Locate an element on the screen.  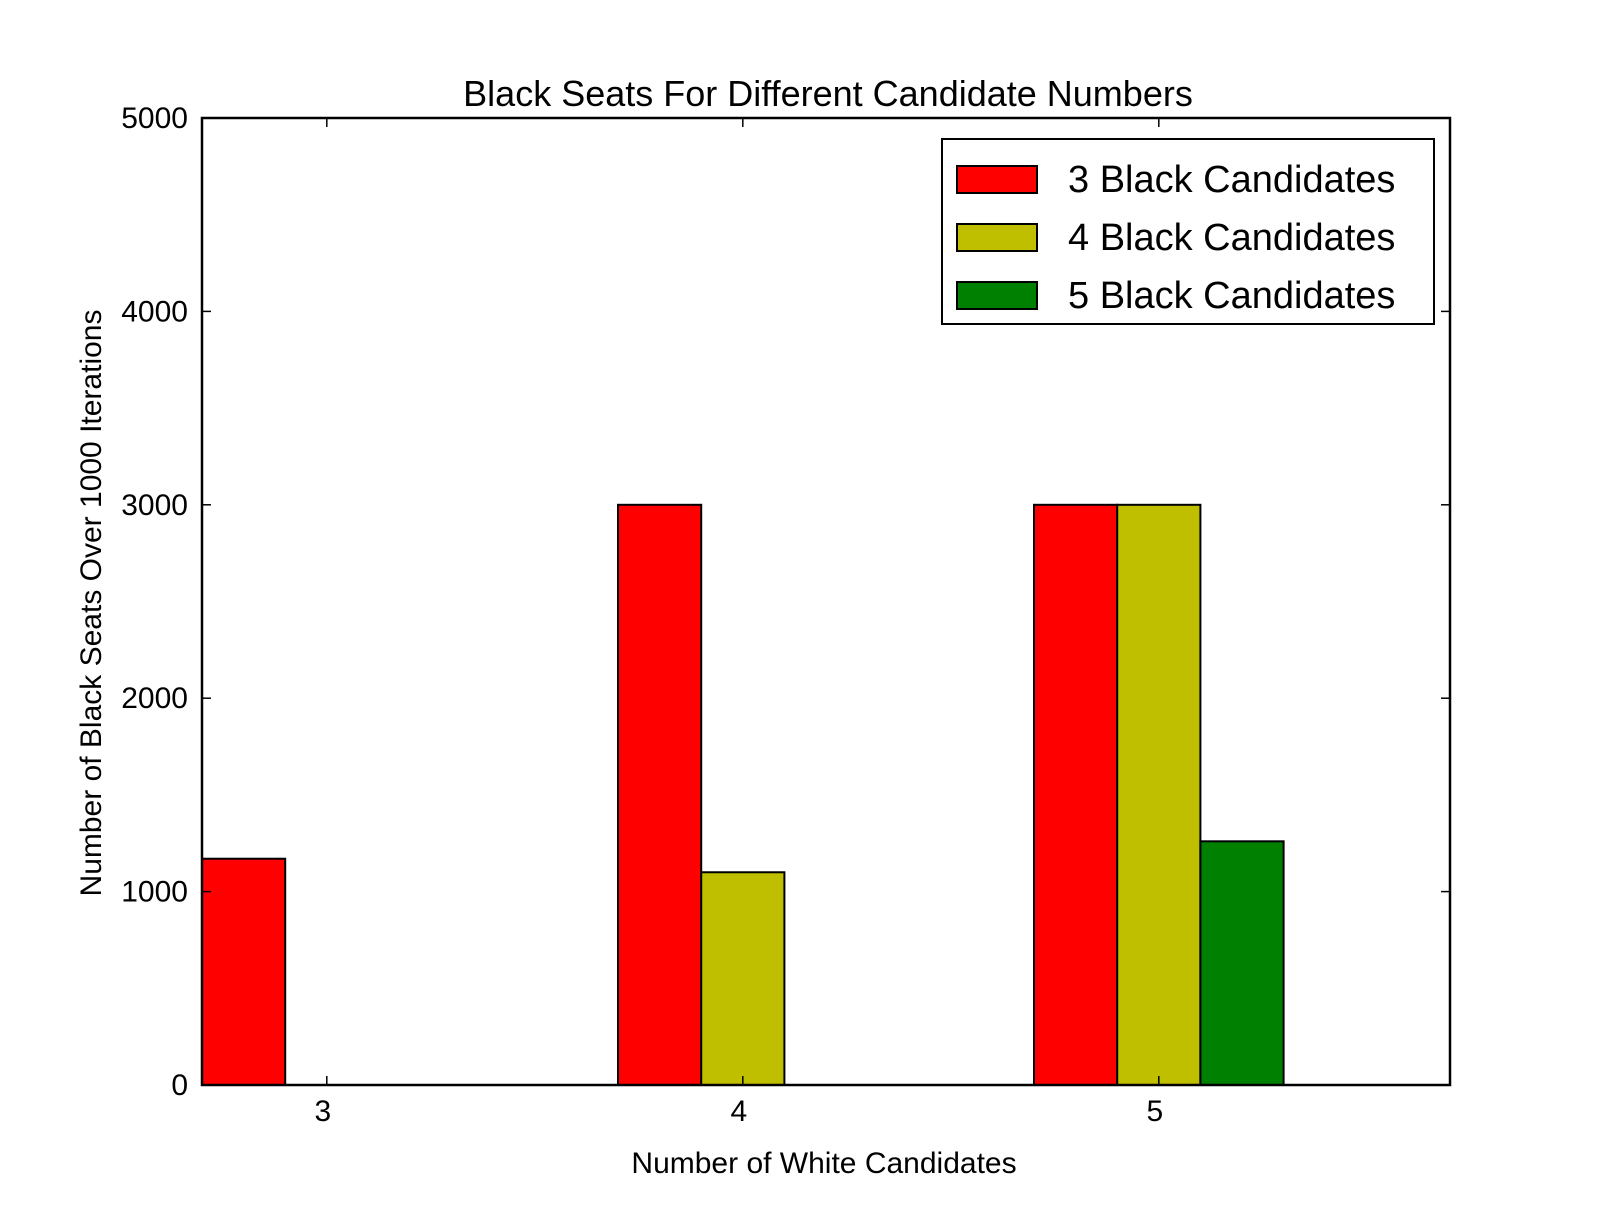
x-tick-label: 3 is located at coordinates (322, 1111).